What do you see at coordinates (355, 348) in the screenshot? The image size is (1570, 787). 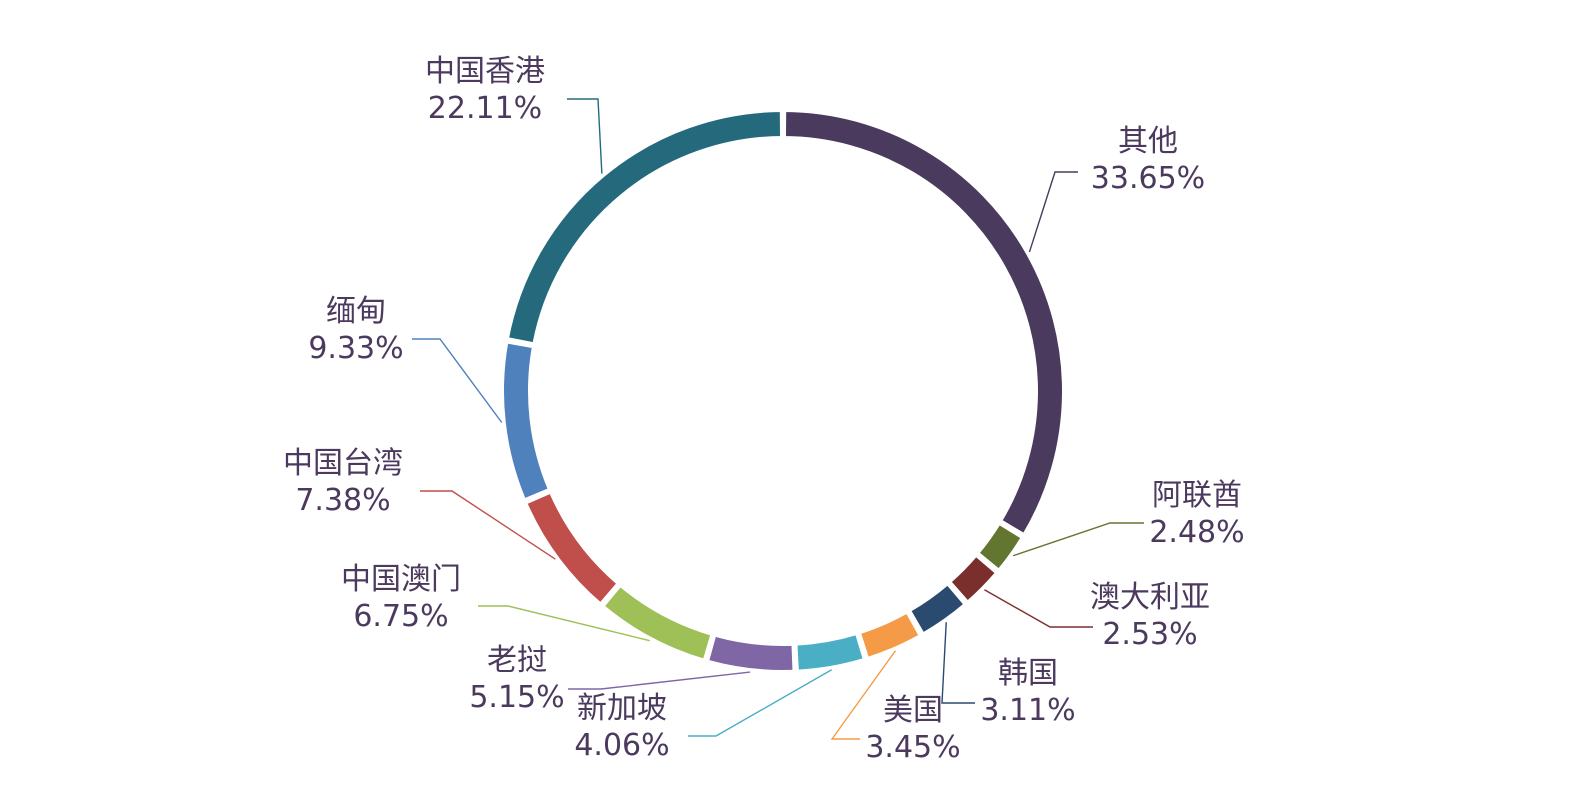 I see `slice-value-label: 9.33%` at bounding box center [355, 348].